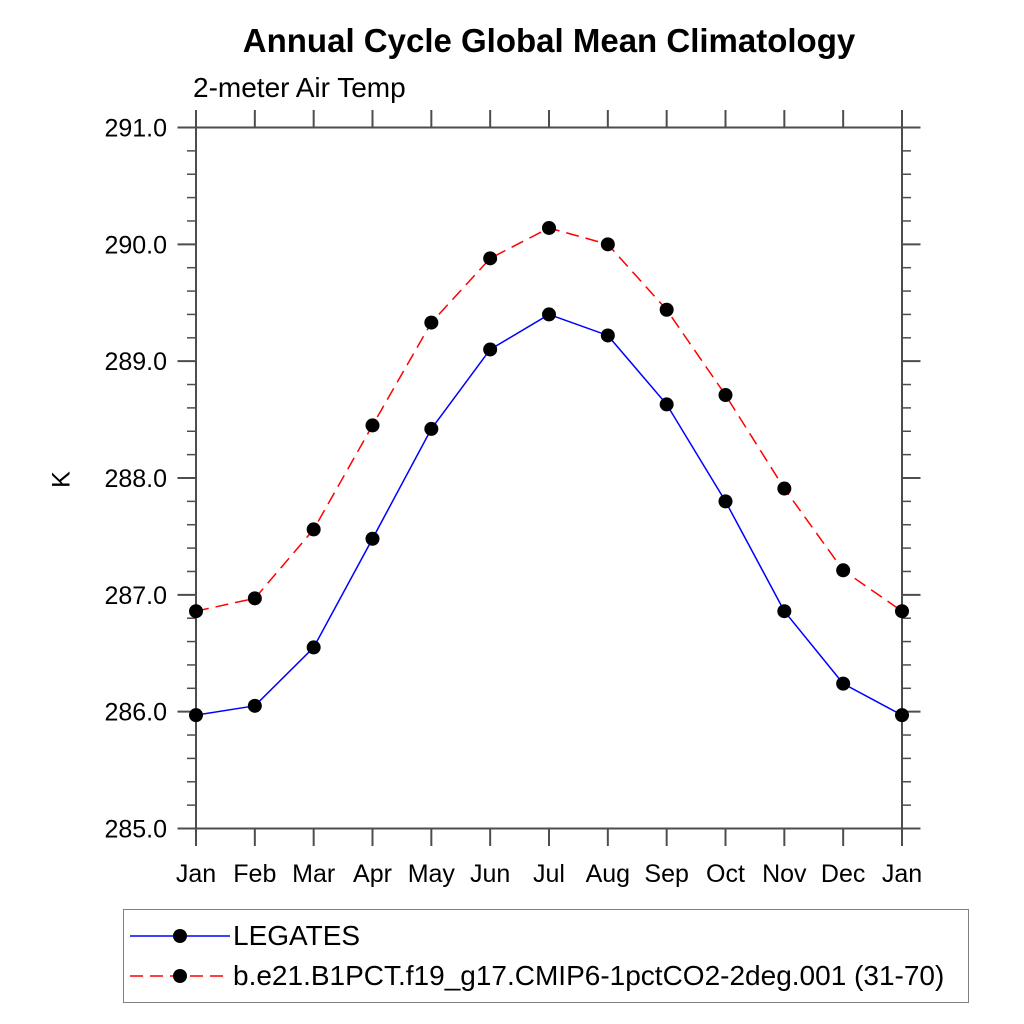 The height and width of the screenshot is (1024, 1024). What do you see at coordinates (135, 596) in the screenshot?
I see `y-tick-label: 287.0` at bounding box center [135, 596].